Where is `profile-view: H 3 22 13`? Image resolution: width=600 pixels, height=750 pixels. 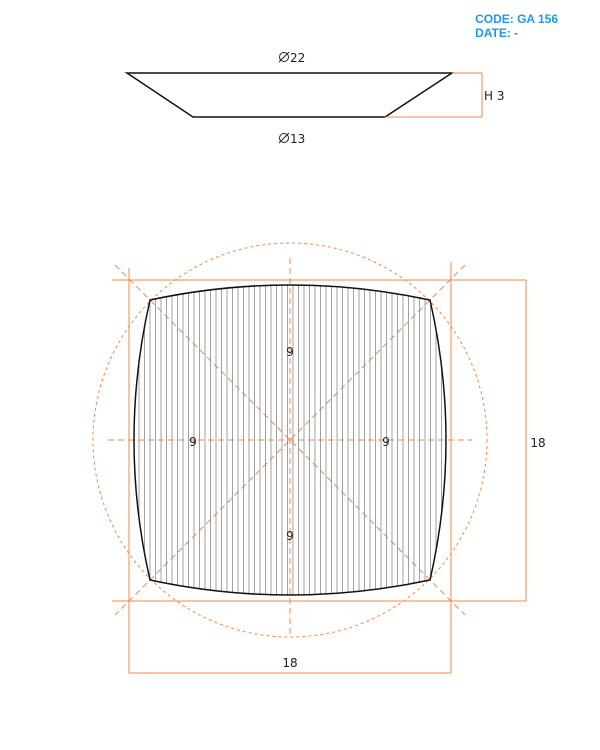 profile-view: H 3 22 13 is located at coordinates (314, 98).